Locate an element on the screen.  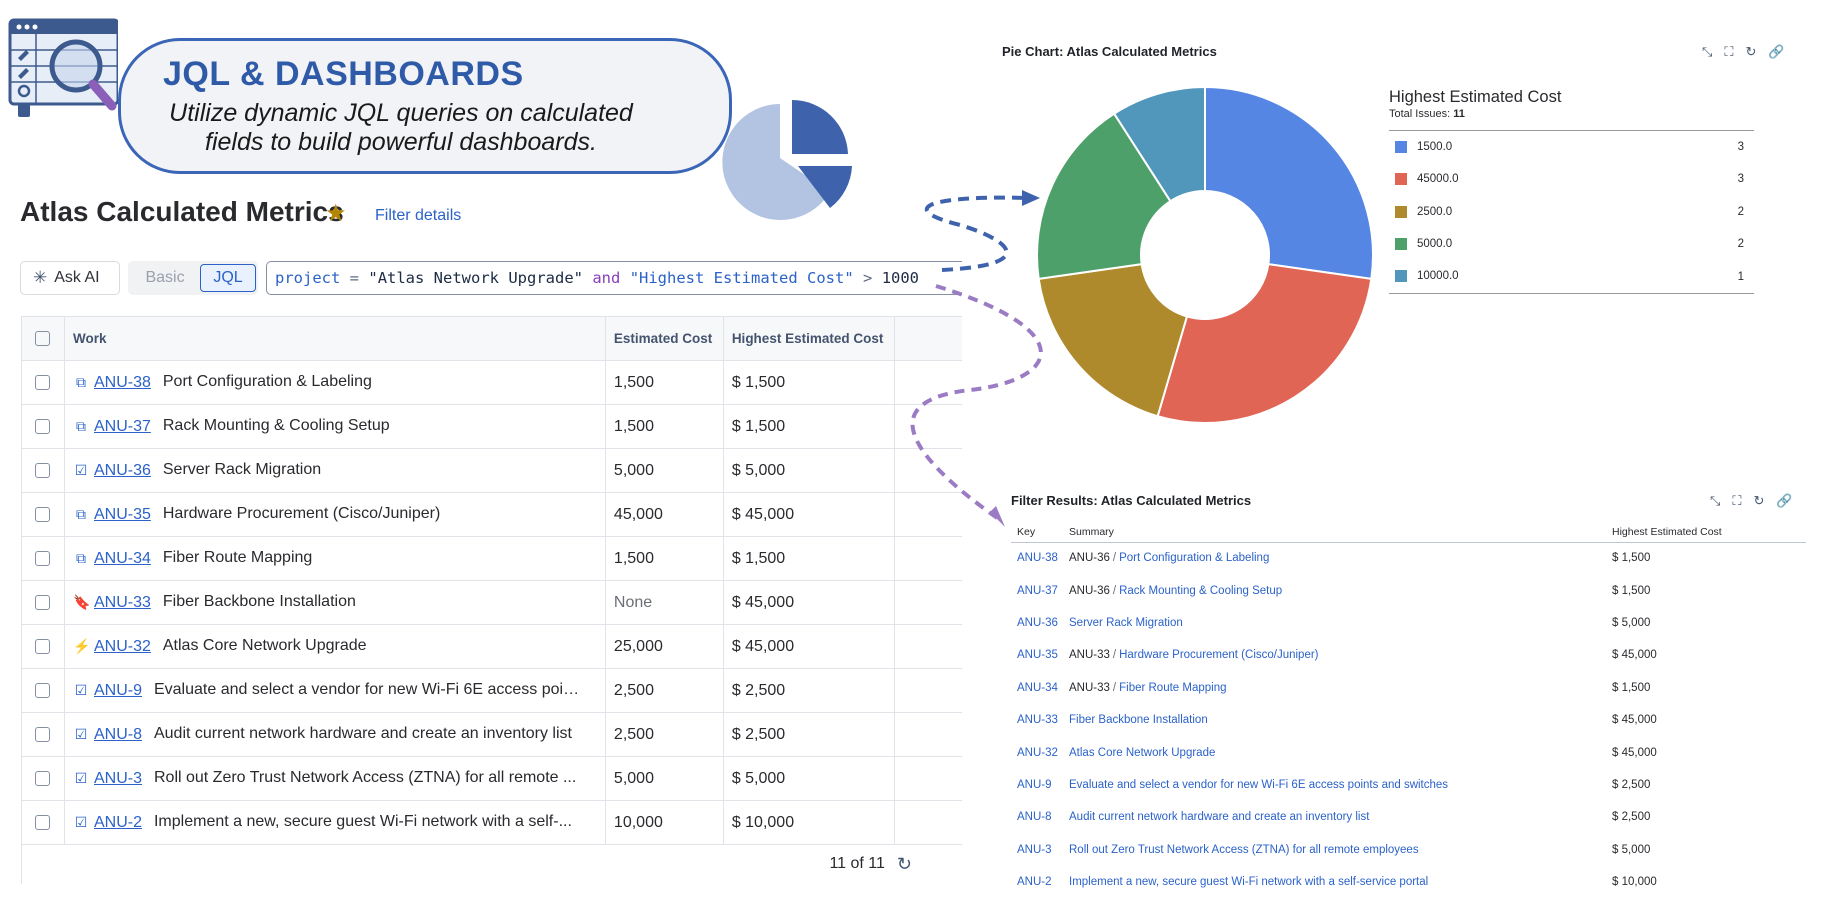
select-all-checkbox is located at coordinates (42, 339).